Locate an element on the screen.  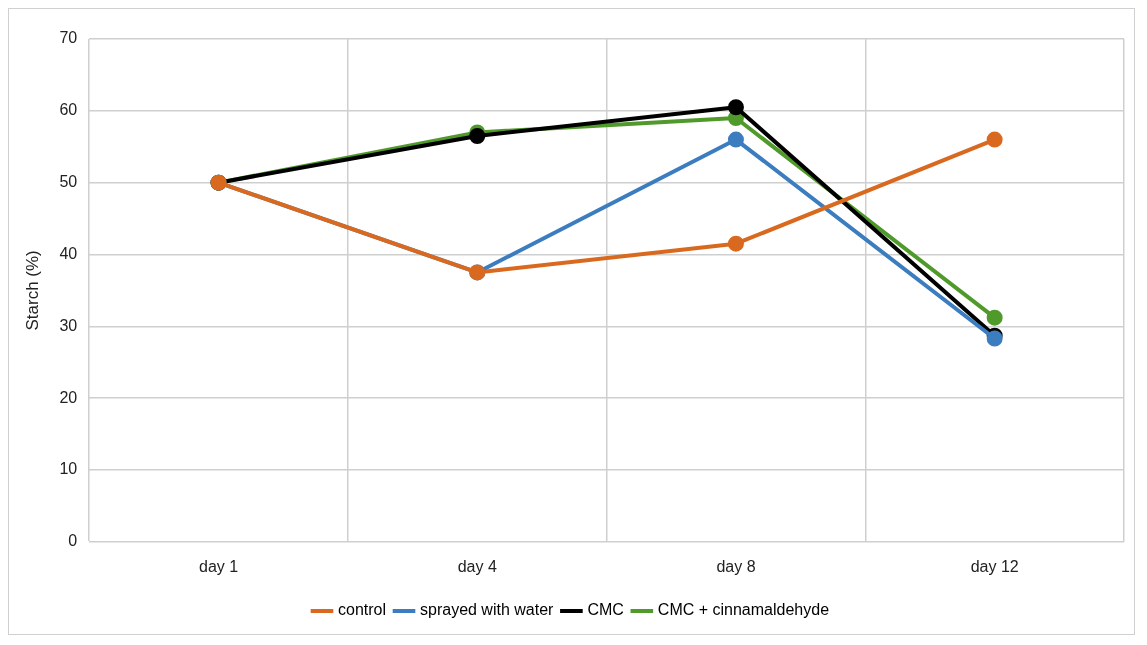
y-tick-label: 60 is located at coordinates (68, 110).